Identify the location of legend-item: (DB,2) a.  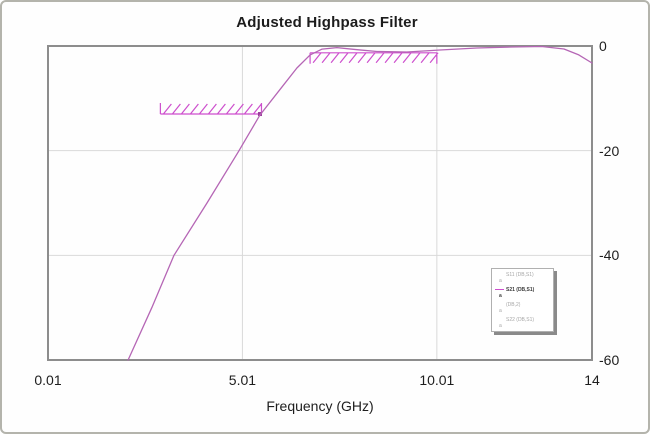
(523, 308).